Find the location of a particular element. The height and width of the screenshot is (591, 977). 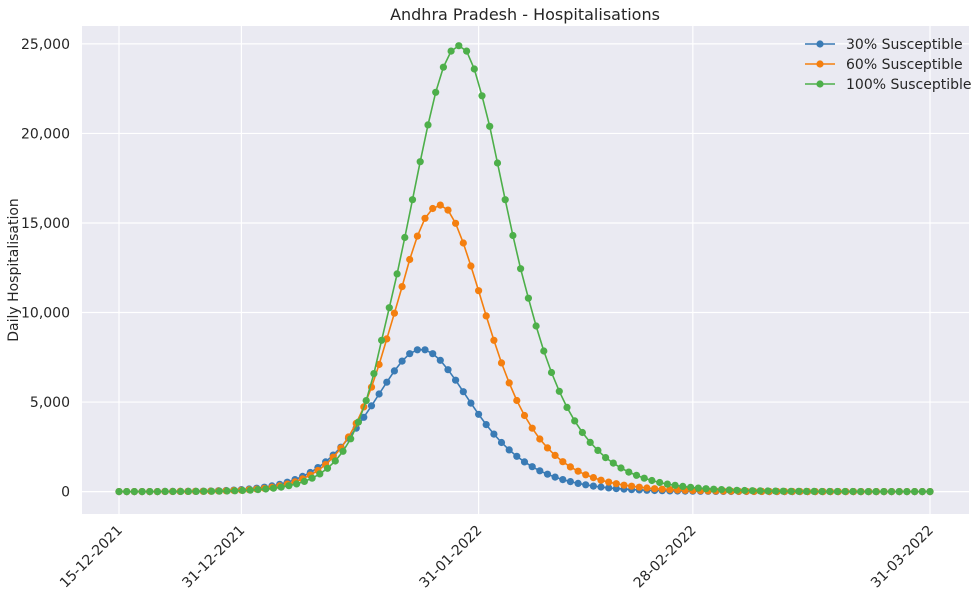

y-axis-ticks: 0 5,000 10,000 15,000 20,000 25,000 is located at coordinates (45, 269).